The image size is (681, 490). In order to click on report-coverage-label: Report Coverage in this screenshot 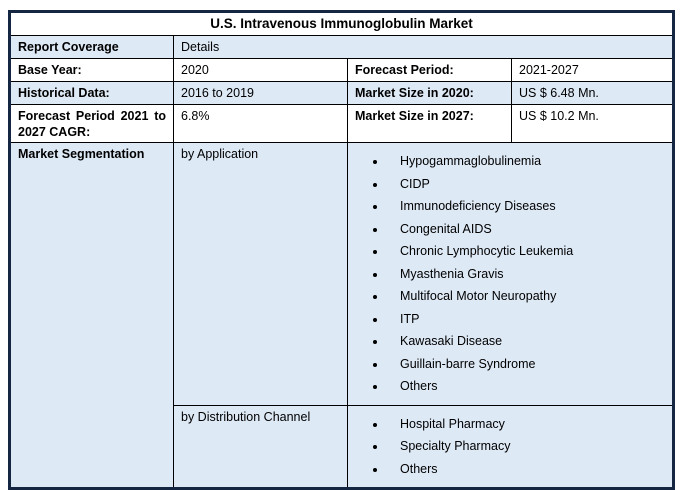, I will do `click(91, 47)`.